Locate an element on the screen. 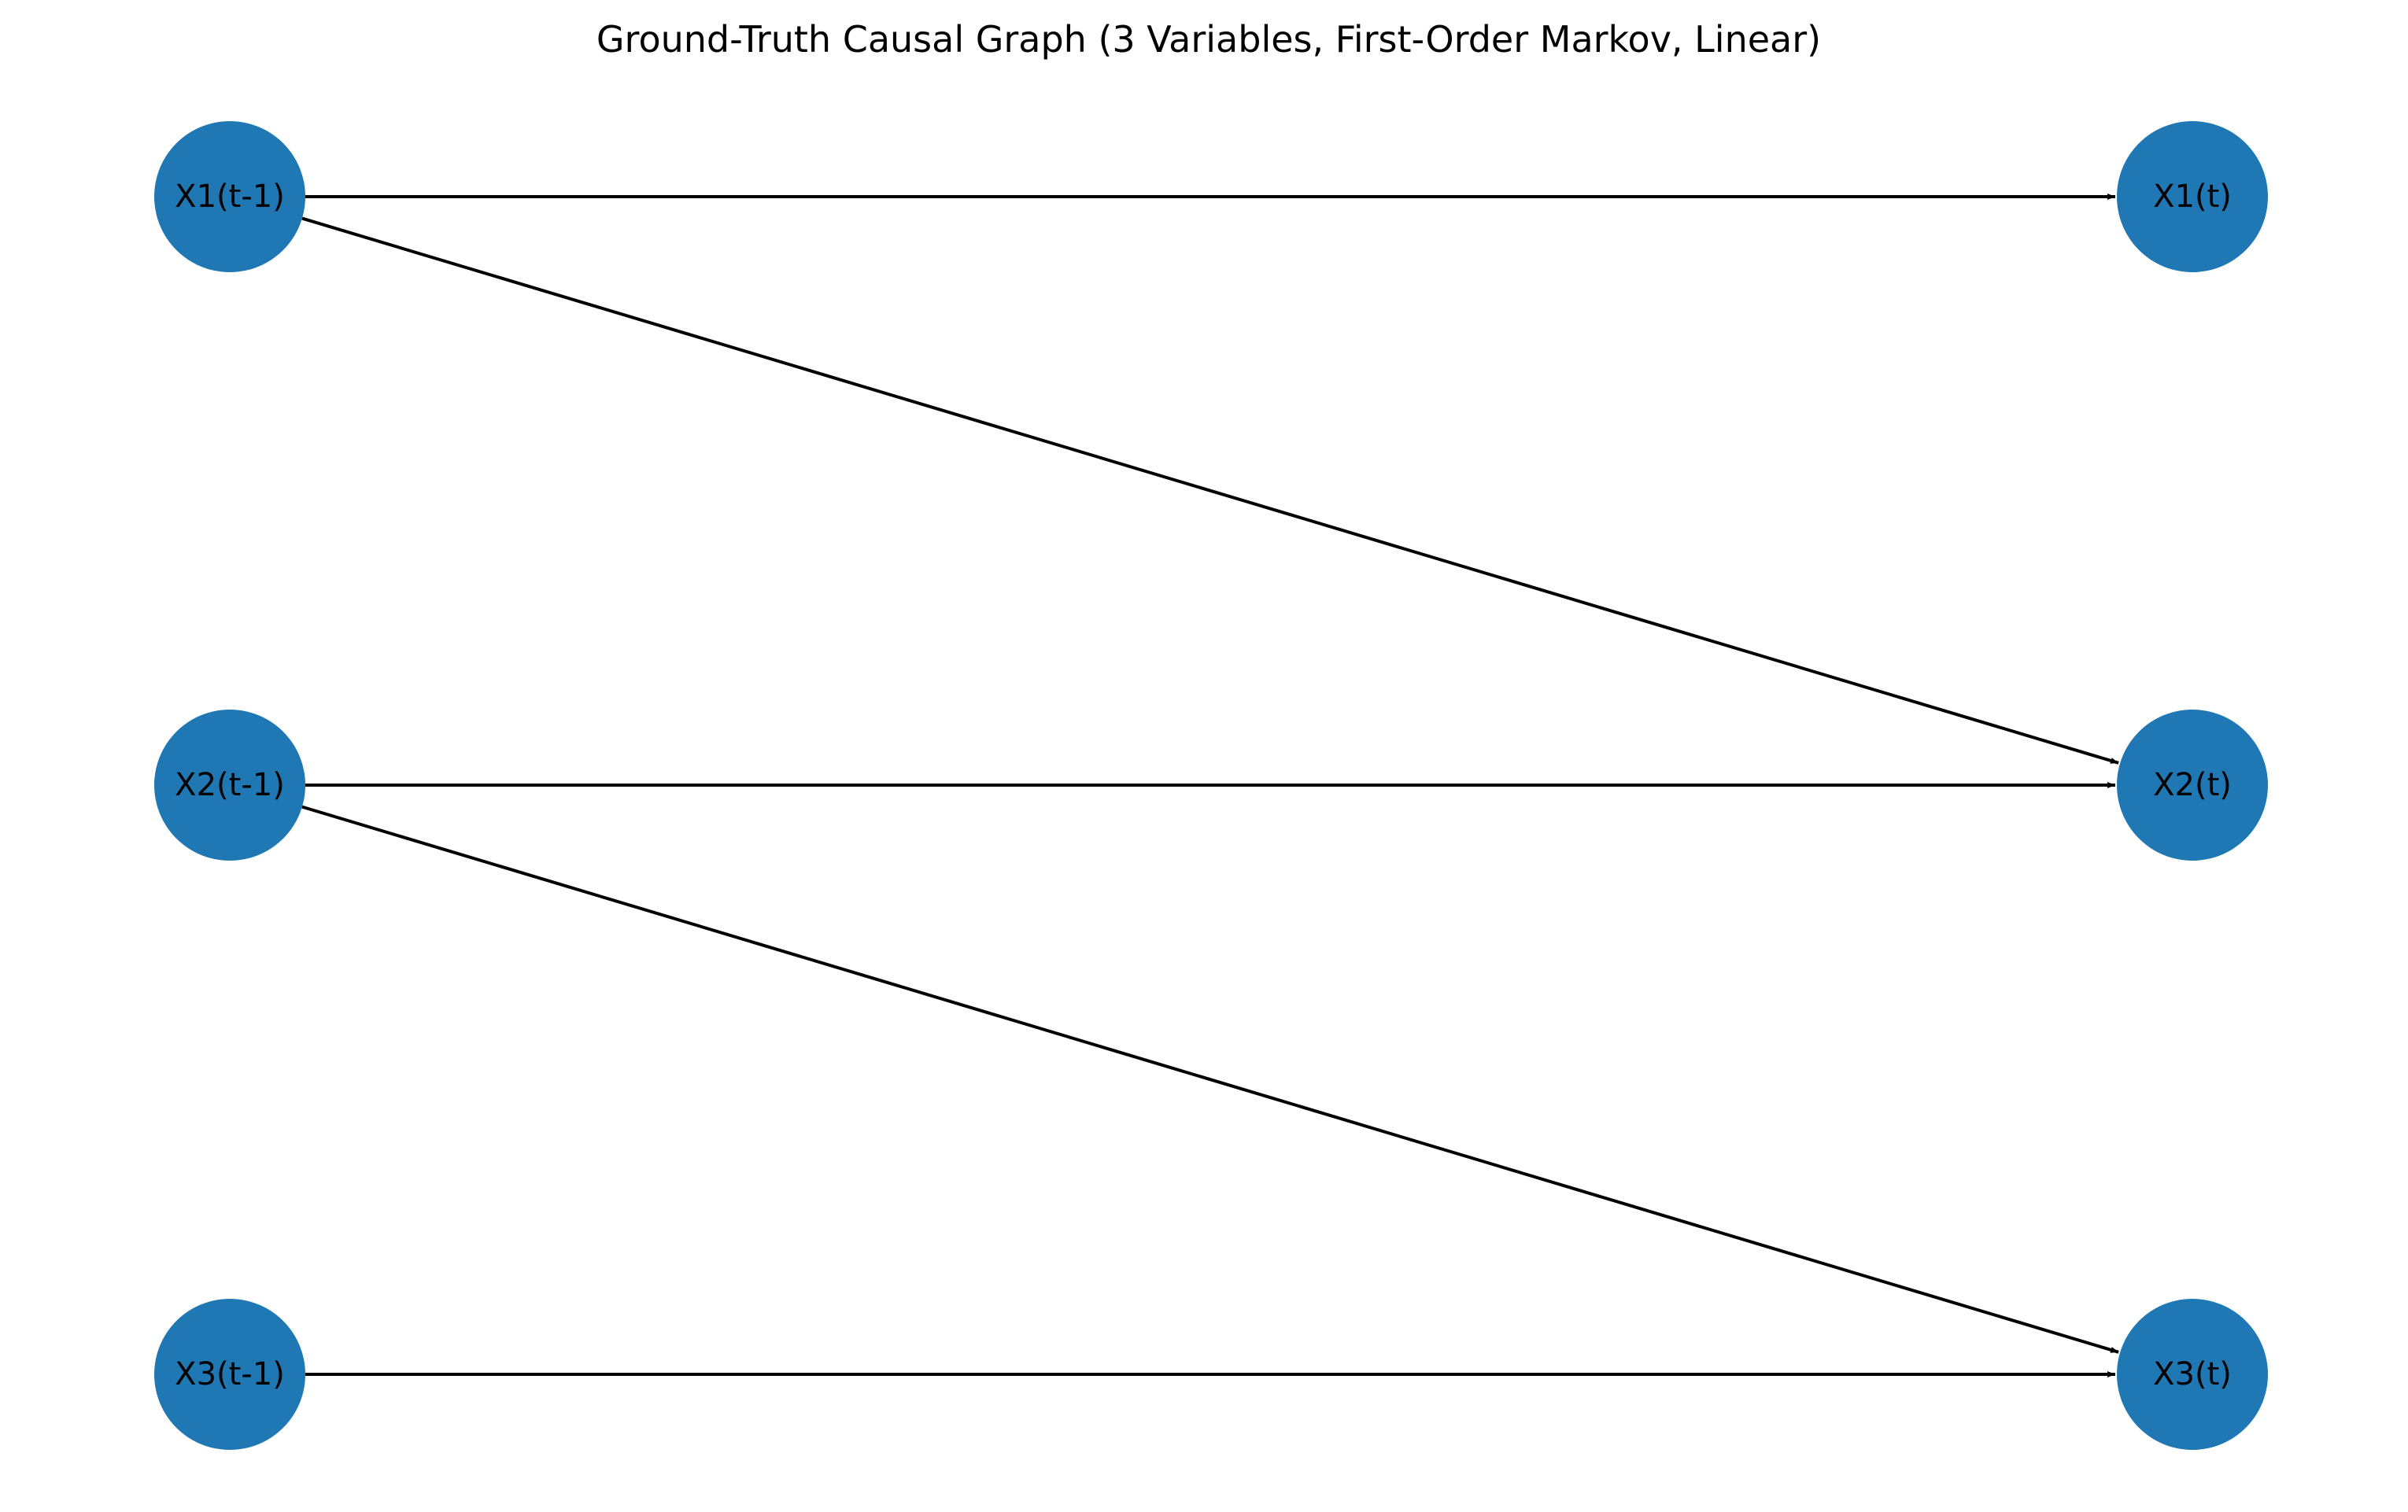 This screenshot has width=2408, height=1512. node-x1_now: X1(t) is located at coordinates (2192, 196).